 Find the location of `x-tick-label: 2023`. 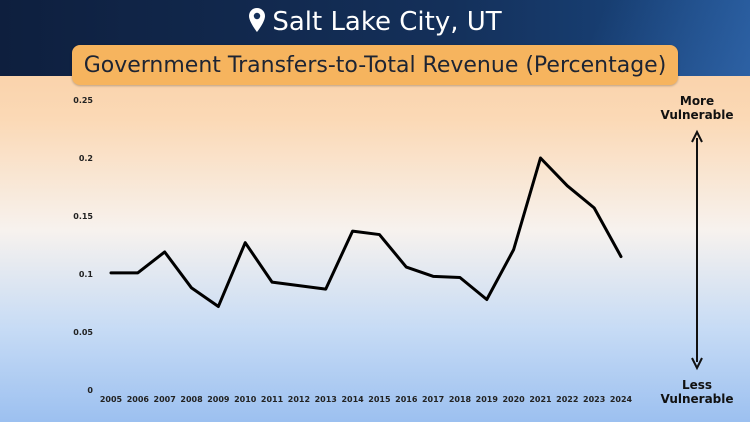

x-tick-label: 2023 is located at coordinates (594, 399).